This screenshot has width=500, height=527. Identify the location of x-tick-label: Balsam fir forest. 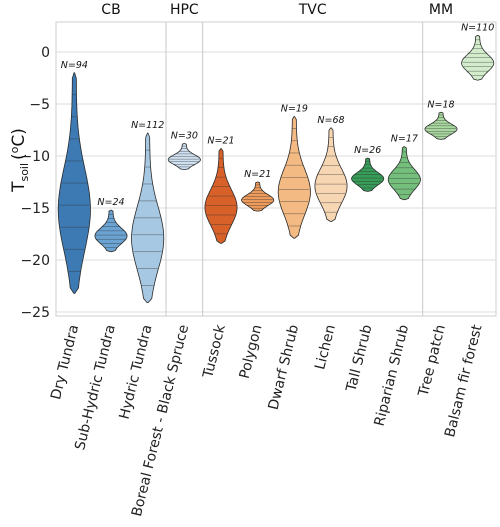
(464, 381).